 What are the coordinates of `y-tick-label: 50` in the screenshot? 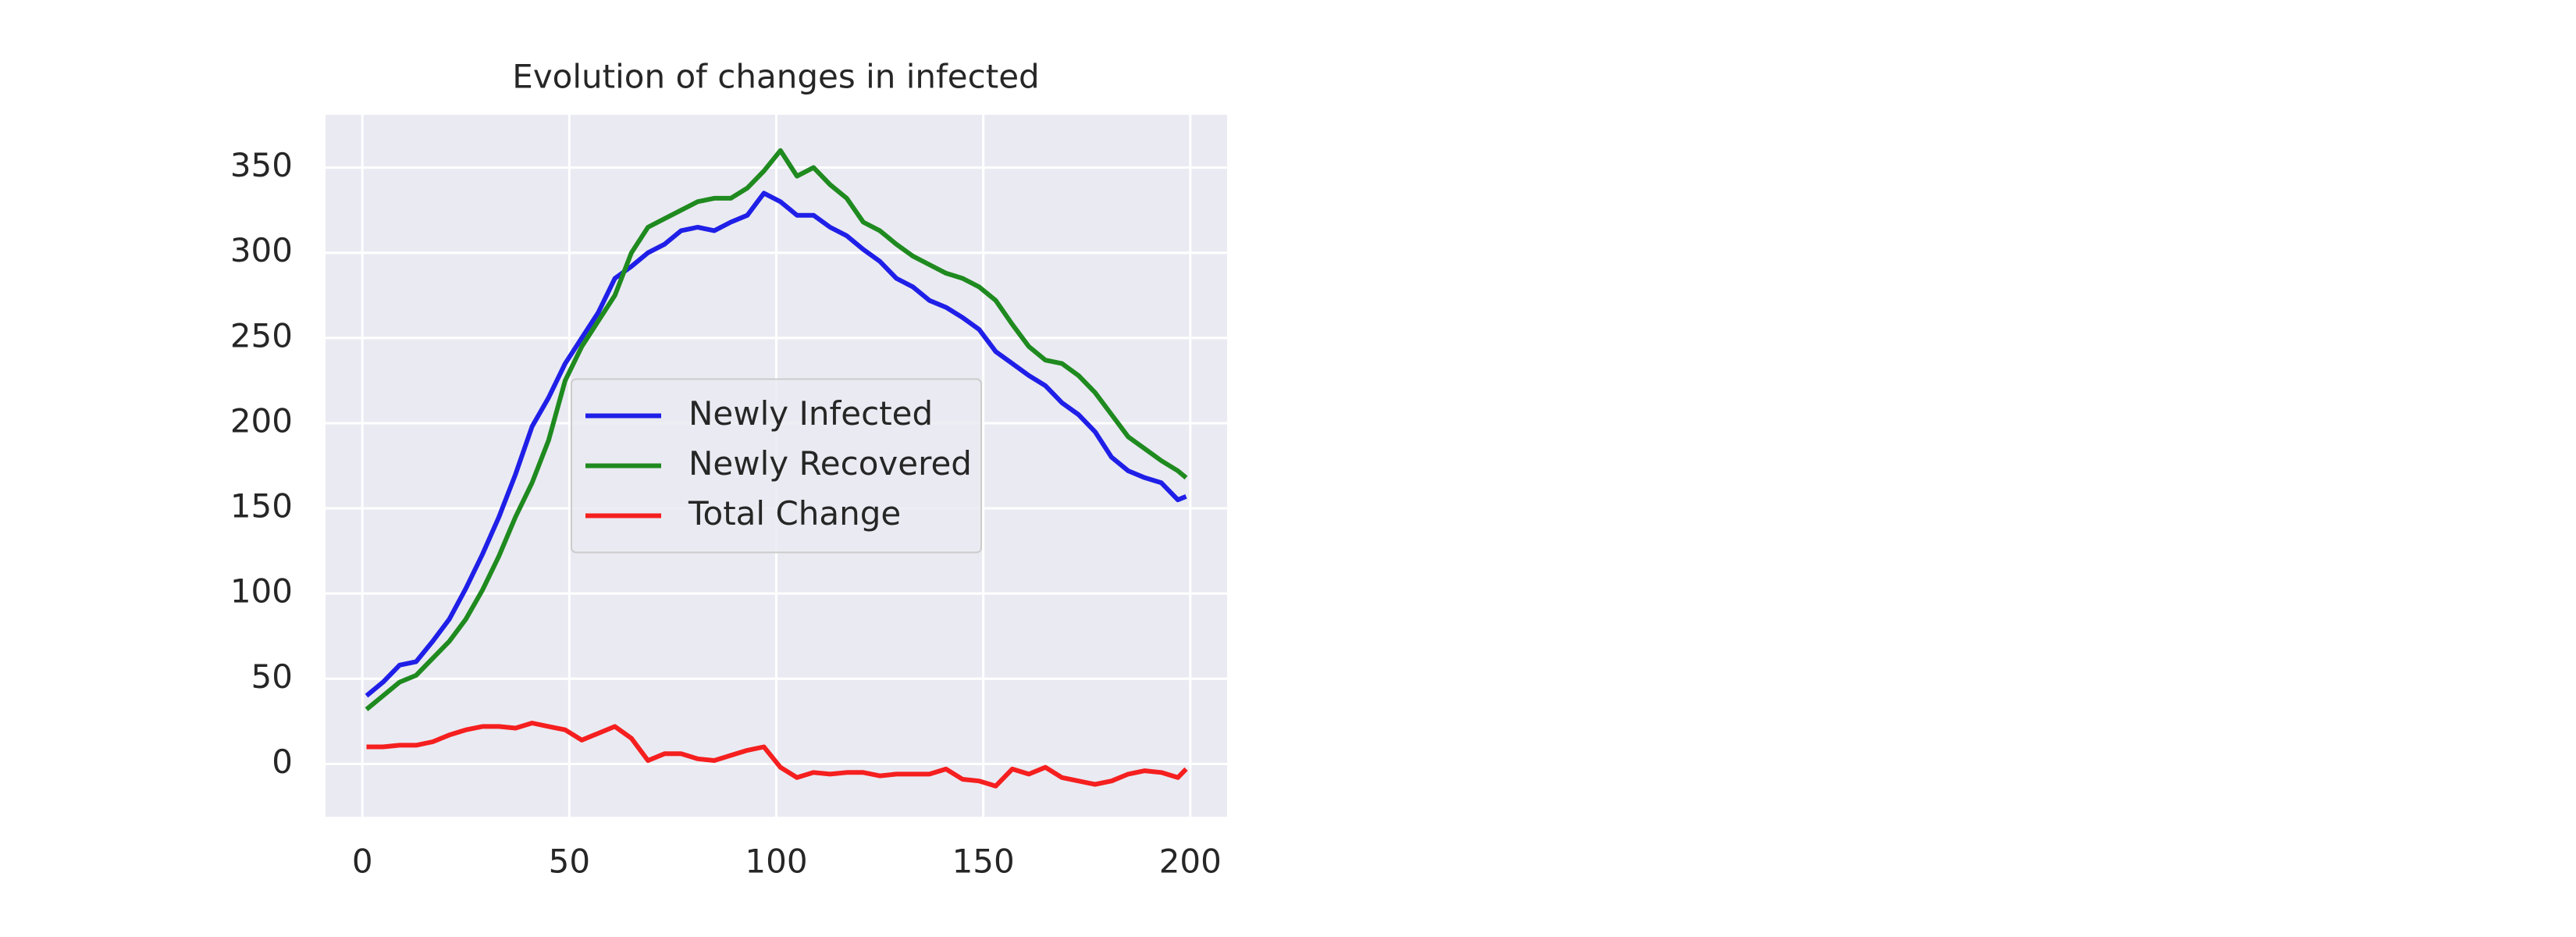 It's located at (272, 676).